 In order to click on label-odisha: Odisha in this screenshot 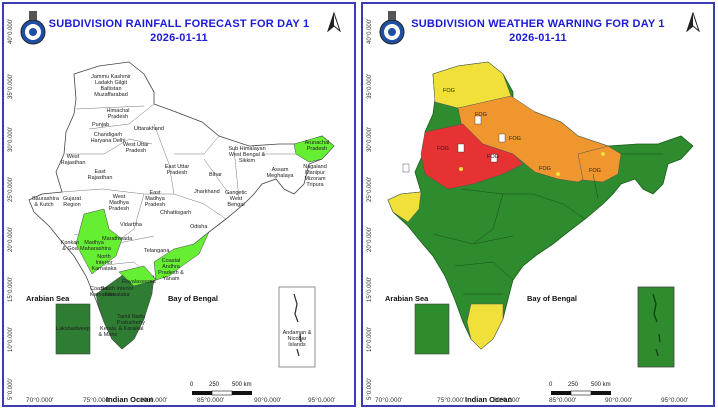, I will do `click(199, 227)`.